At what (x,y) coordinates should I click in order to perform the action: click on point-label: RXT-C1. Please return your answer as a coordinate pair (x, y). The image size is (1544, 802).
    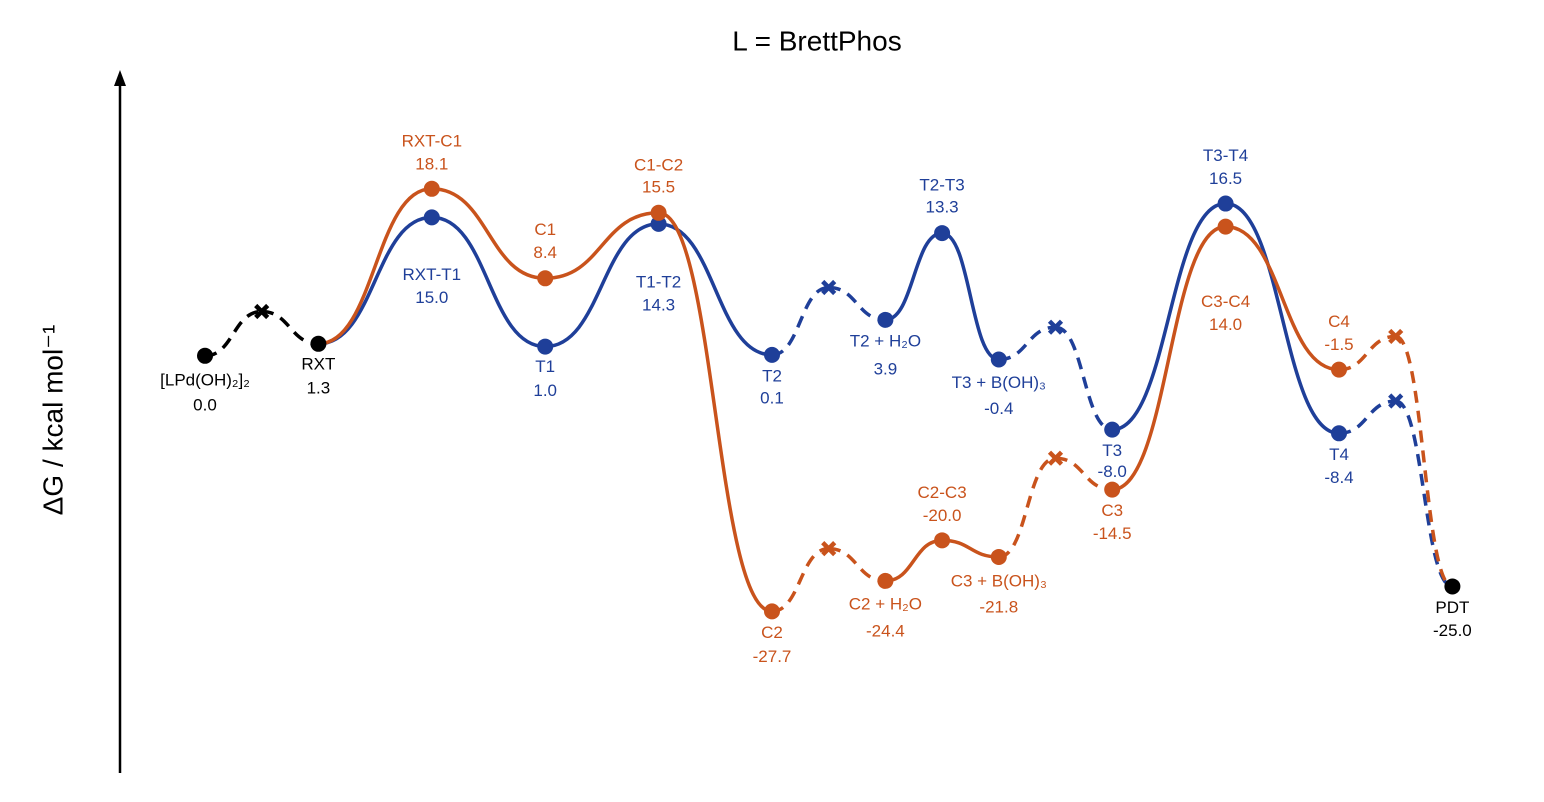
    Looking at the image, I should click on (432, 140).